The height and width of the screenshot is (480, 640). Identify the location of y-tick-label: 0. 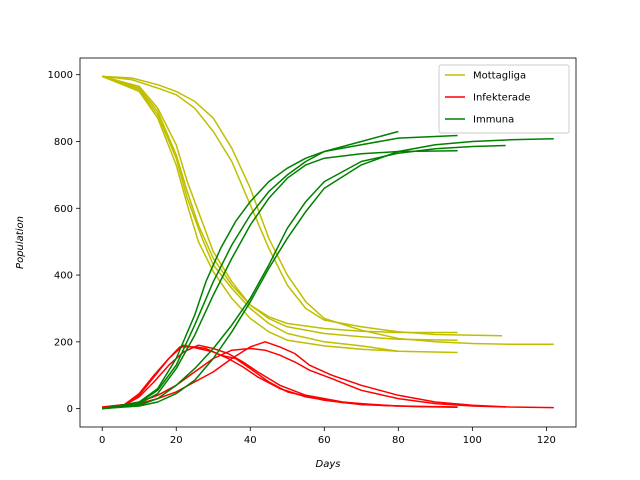
(70, 409).